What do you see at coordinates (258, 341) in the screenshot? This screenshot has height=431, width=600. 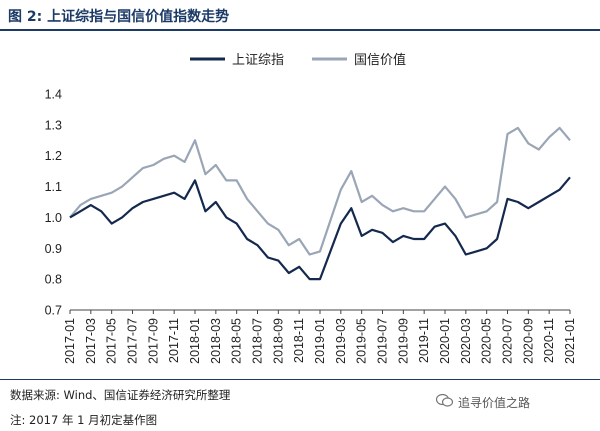 I see `x-tick-label: 2018-07` at bounding box center [258, 341].